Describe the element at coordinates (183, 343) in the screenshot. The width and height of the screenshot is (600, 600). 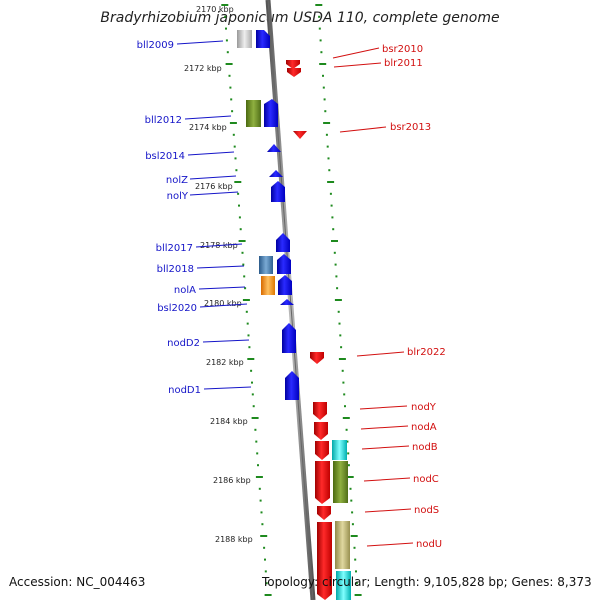
I see `gene-label-nodD2: nodD2` at that location.